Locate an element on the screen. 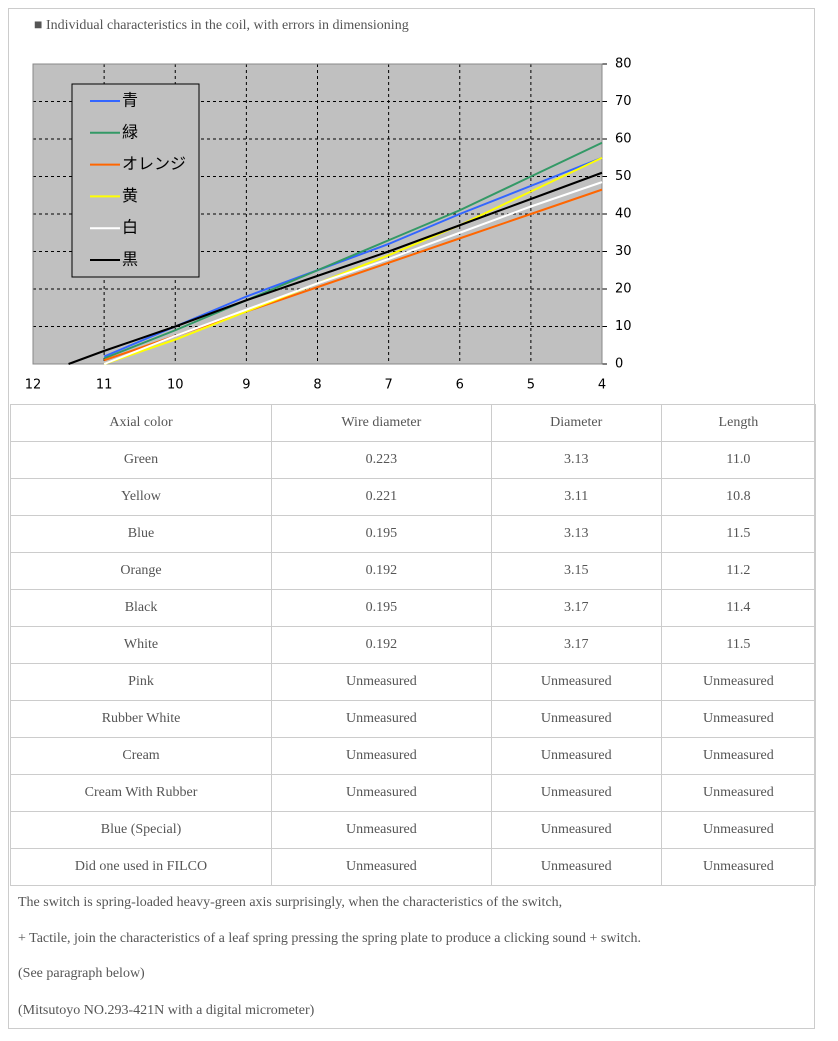  table-row: Pink Unmeasured Unmeasured Unmeasured is located at coordinates (413, 682).